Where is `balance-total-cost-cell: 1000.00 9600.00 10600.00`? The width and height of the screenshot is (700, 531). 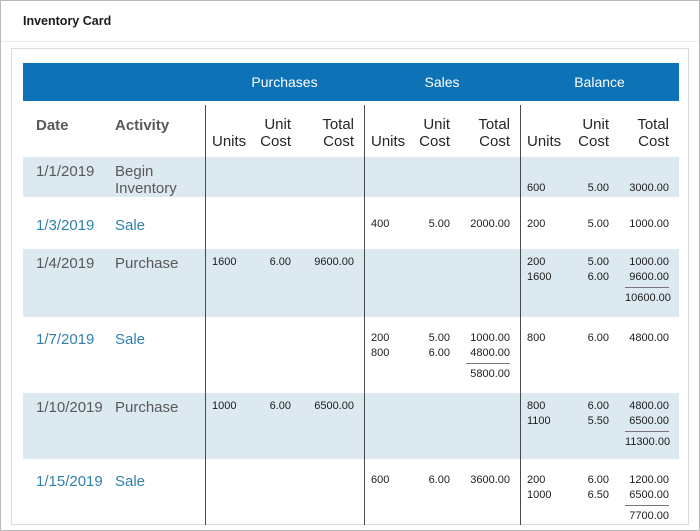
balance-total-cost-cell: 1000.00 9600.00 10600.00 is located at coordinates (652, 288).